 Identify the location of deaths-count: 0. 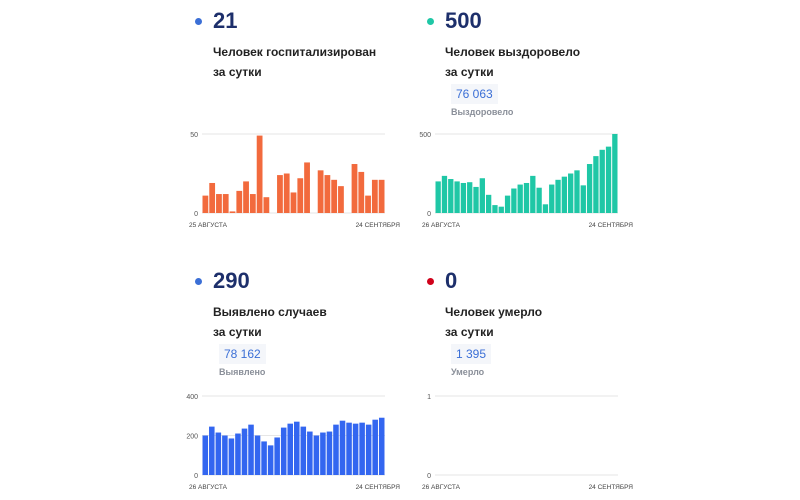
(451, 280).